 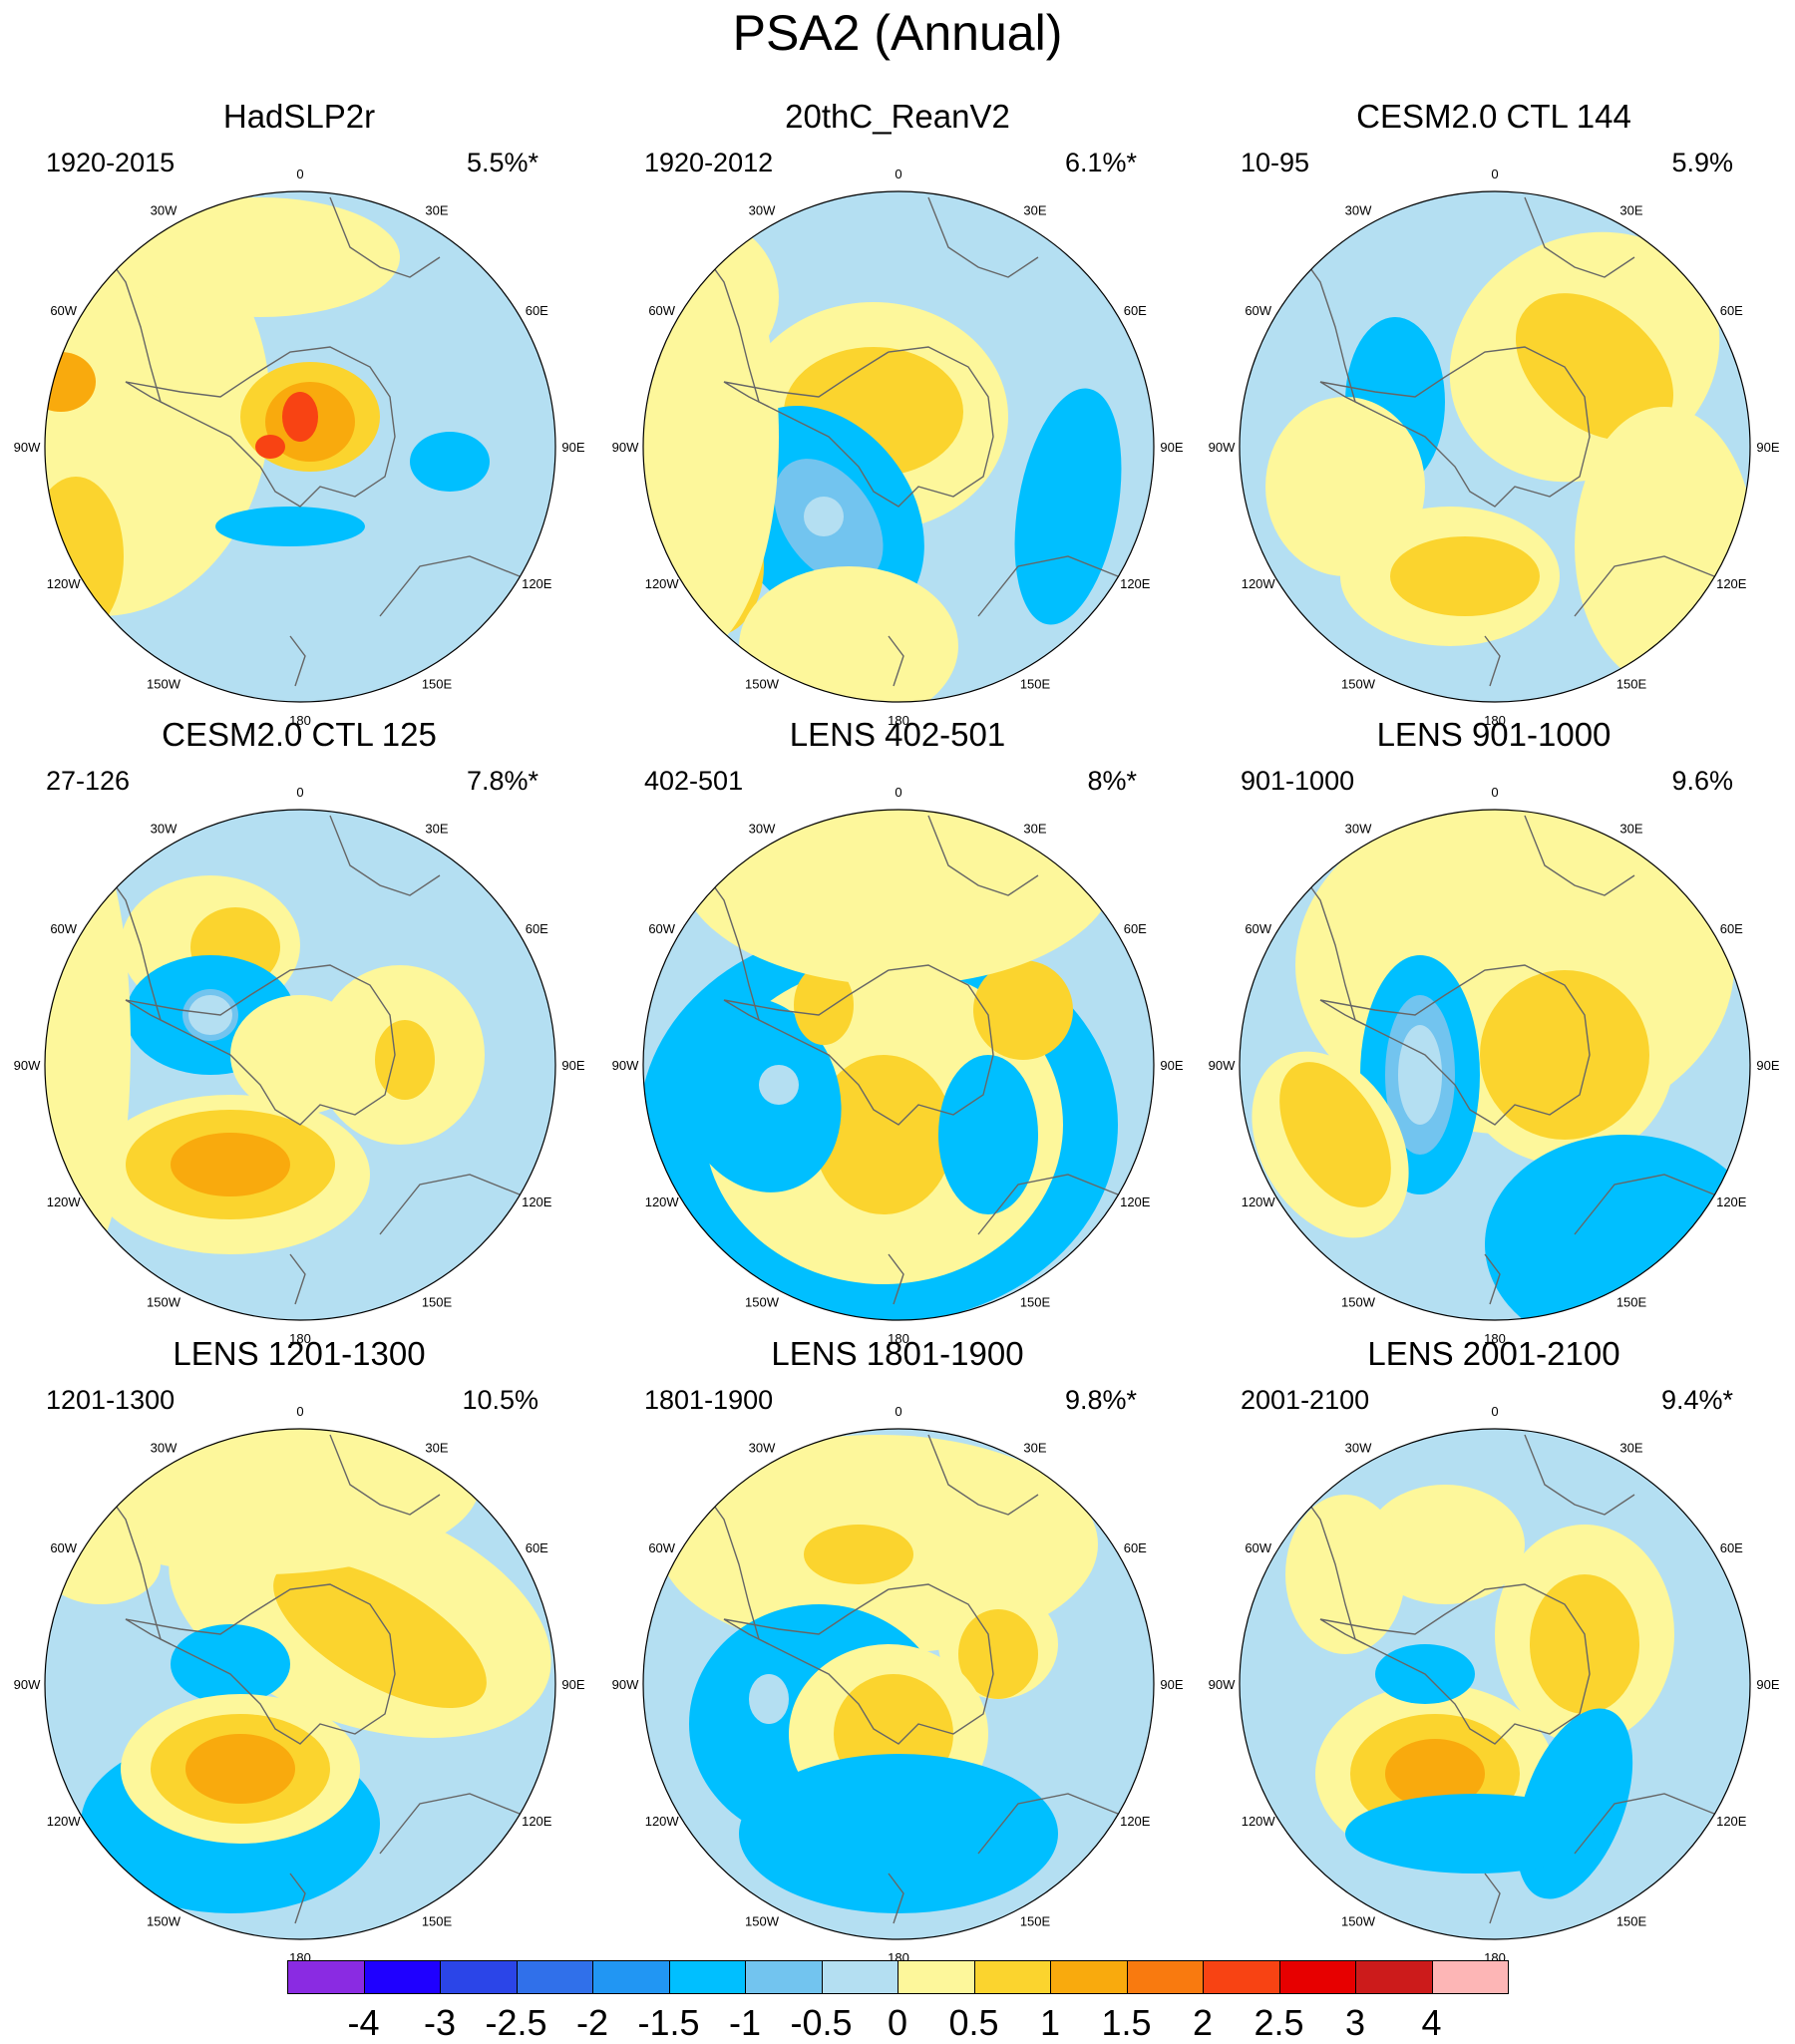 What do you see at coordinates (1696, 1400) in the screenshot?
I see `panel-variance: 9.4%*` at bounding box center [1696, 1400].